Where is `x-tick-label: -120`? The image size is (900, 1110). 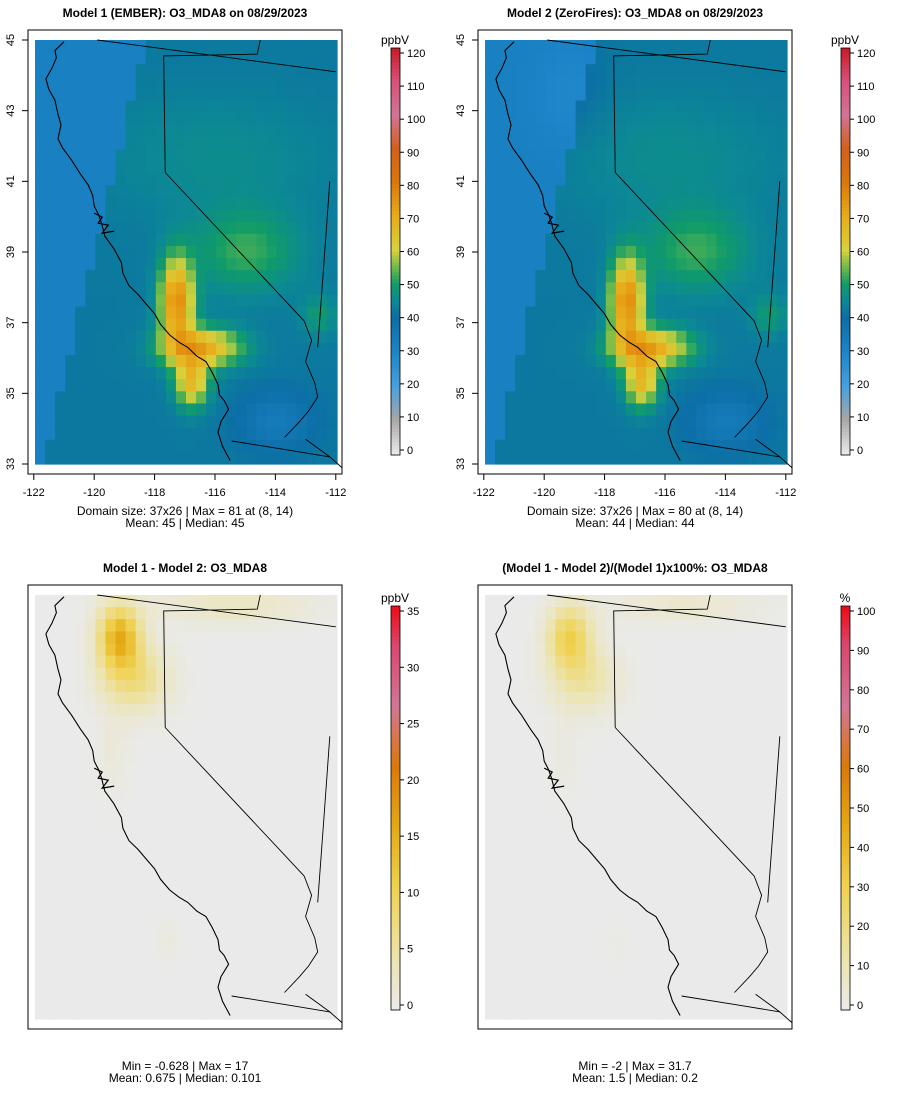 x-tick-label: -120 is located at coordinates (544, 493).